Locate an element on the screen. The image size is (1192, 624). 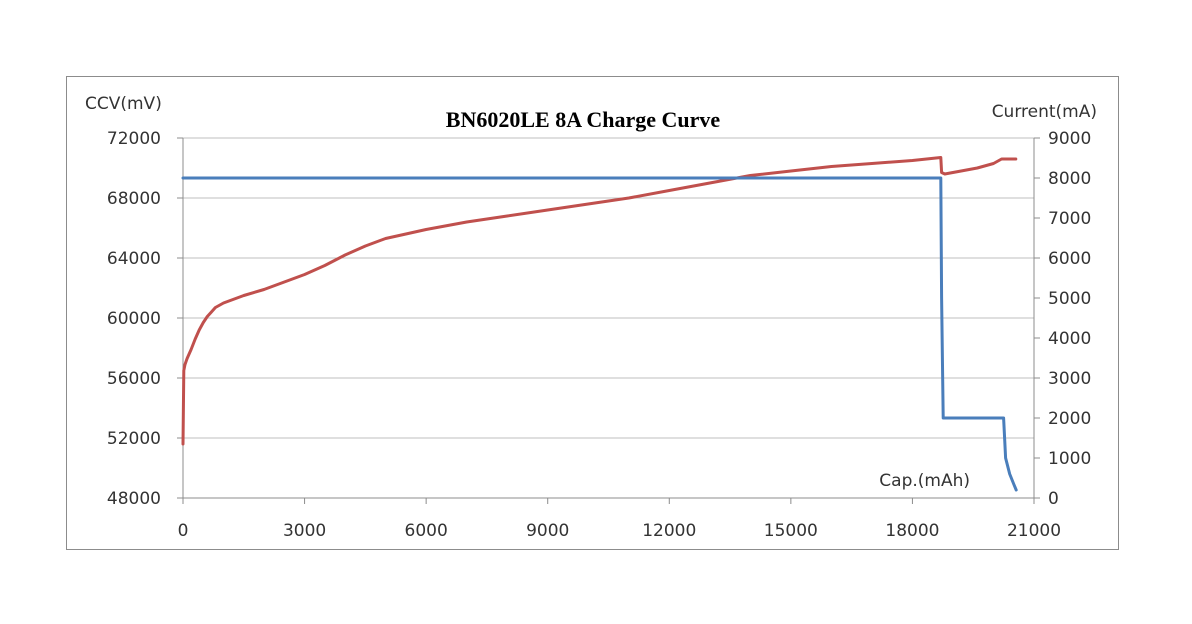
y-right-tick-label: 9000 is located at coordinates (1069, 139).